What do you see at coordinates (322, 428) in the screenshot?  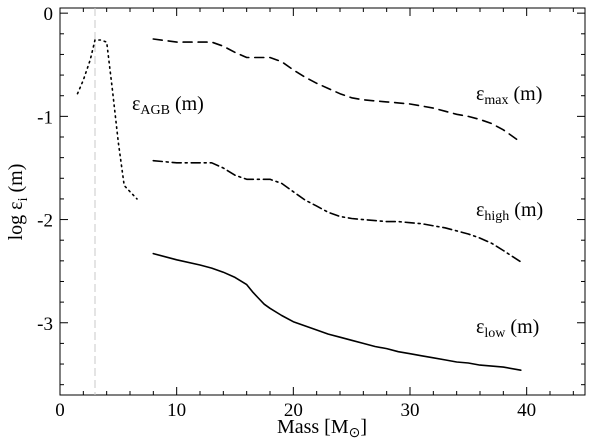 I see `x-axis-title: Mass [M⊙]` at bounding box center [322, 428].